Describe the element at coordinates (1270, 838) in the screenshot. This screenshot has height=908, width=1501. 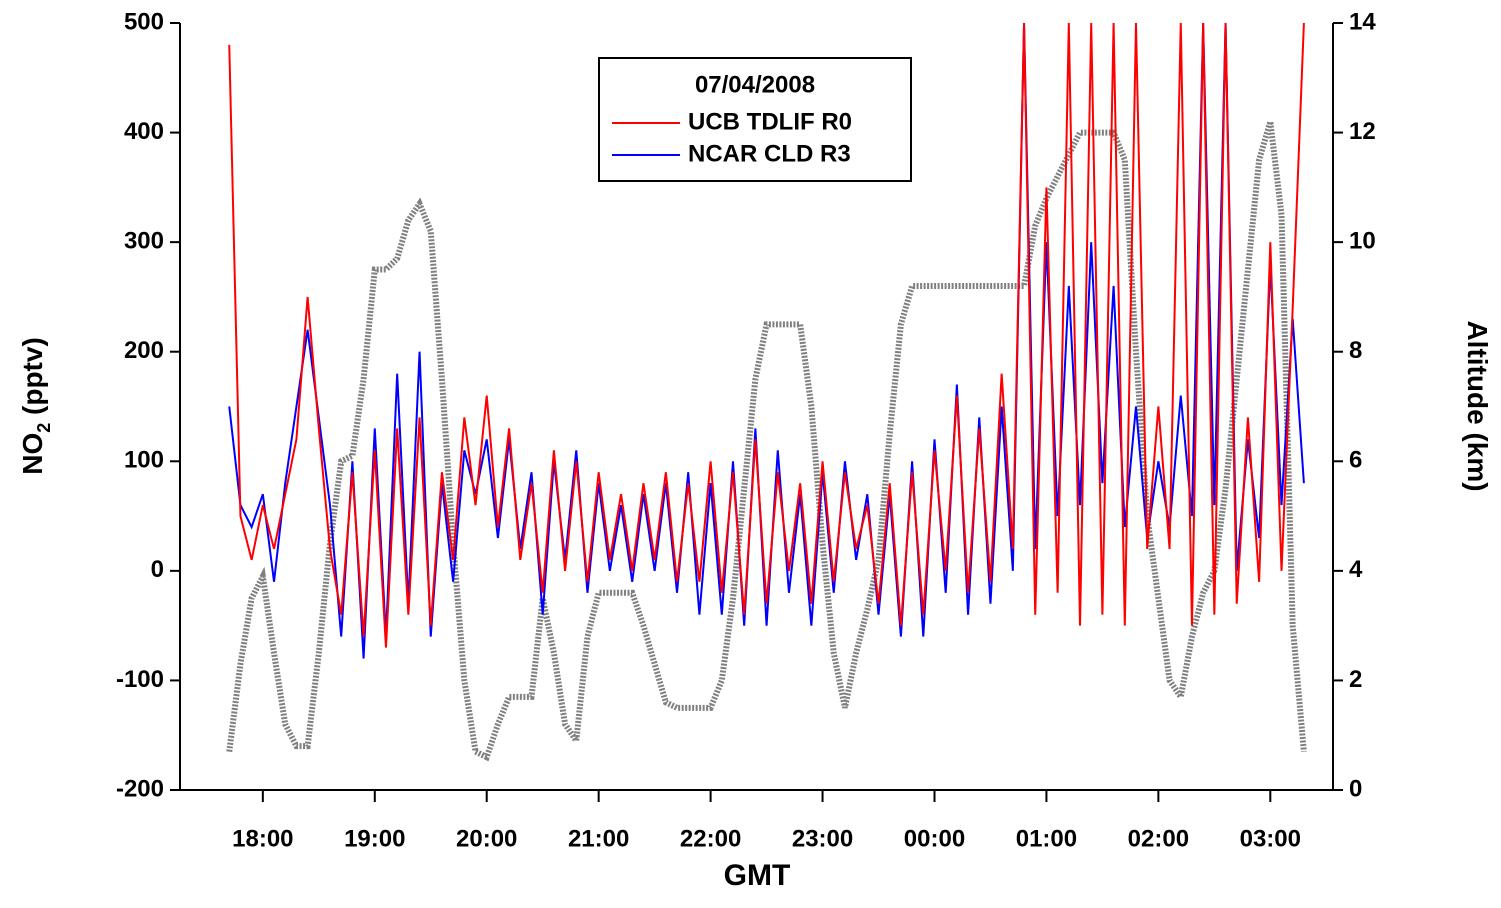
I see `x-tick-label: 03:00` at that location.